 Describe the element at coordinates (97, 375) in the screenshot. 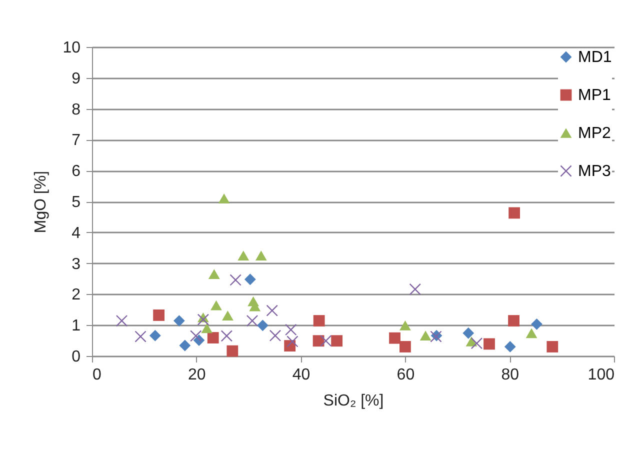

I see `x-tick-label: 0` at that location.